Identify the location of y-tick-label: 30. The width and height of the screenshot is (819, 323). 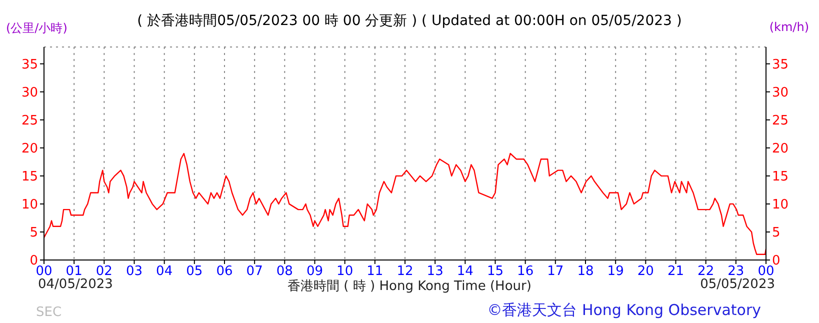
(29, 92).